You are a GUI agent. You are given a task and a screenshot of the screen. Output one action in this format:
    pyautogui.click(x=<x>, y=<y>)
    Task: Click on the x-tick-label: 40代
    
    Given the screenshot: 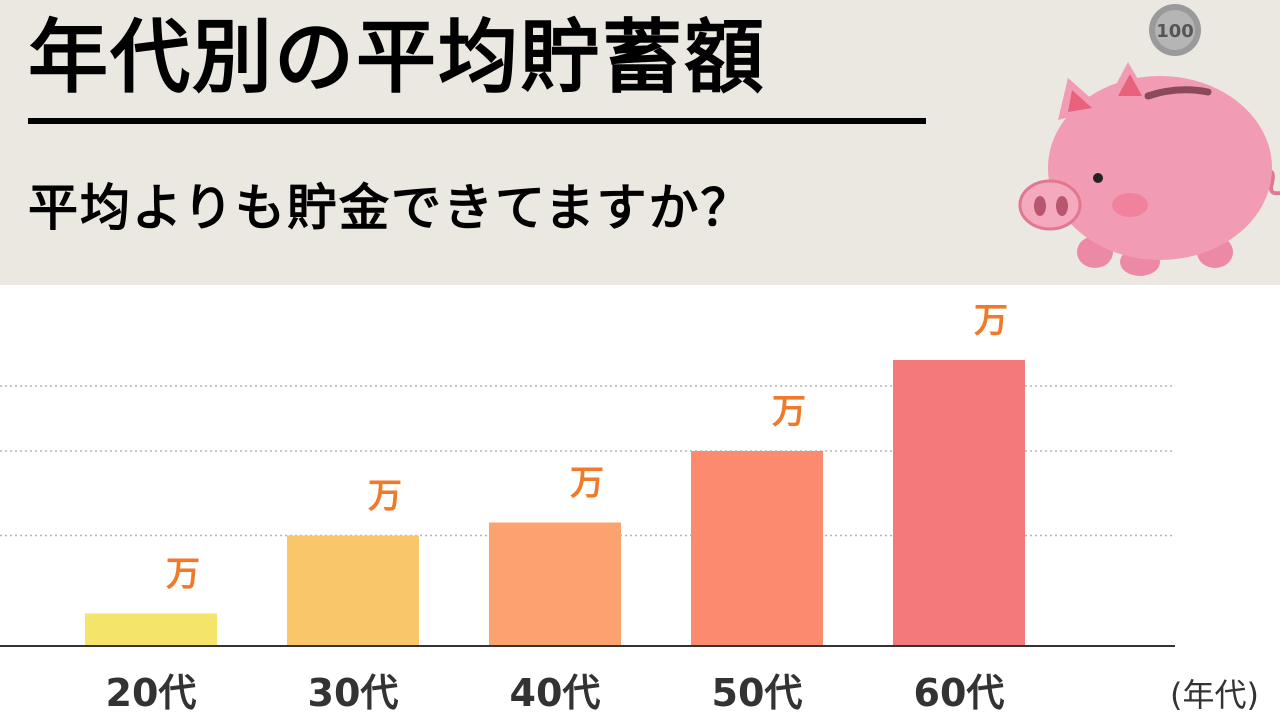 What is the action you would take?
    pyautogui.click(x=555, y=693)
    